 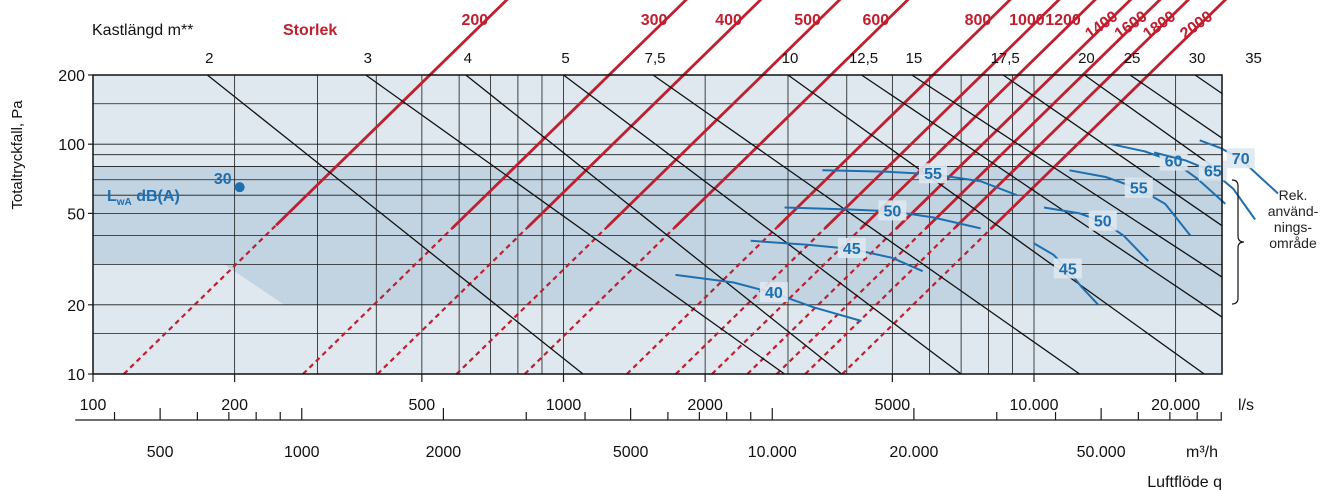 What do you see at coordinates (1184, 482) in the screenshot?
I see `x-axis-label: Luftflöde q` at bounding box center [1184, 482].